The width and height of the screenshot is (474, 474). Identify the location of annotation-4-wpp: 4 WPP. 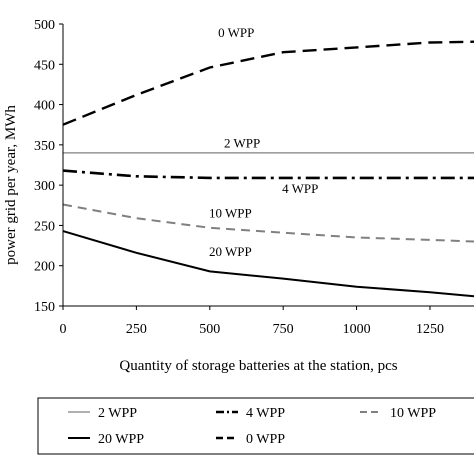
(300, 188).